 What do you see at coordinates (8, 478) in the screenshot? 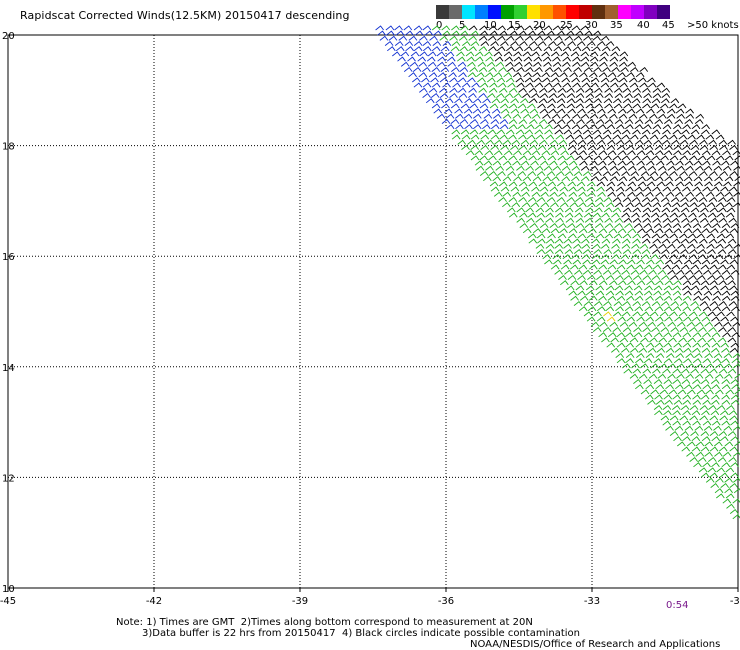
I see `lat-tick-label: 12` at bounding box center [8, 478].